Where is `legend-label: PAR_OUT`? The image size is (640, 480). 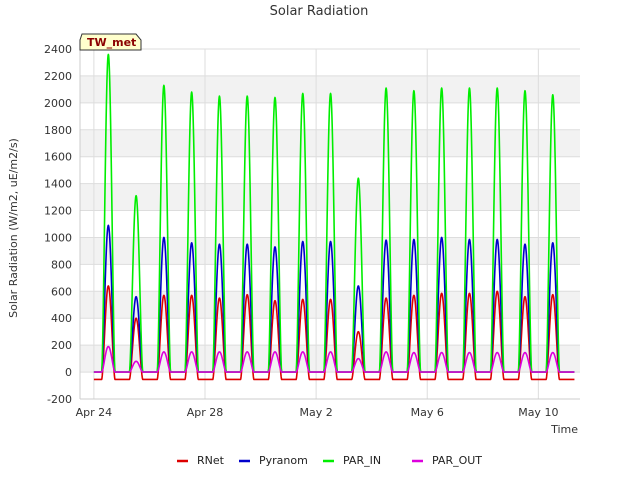
legend-label: PAR_OUT is located at coordinates (457, 460).